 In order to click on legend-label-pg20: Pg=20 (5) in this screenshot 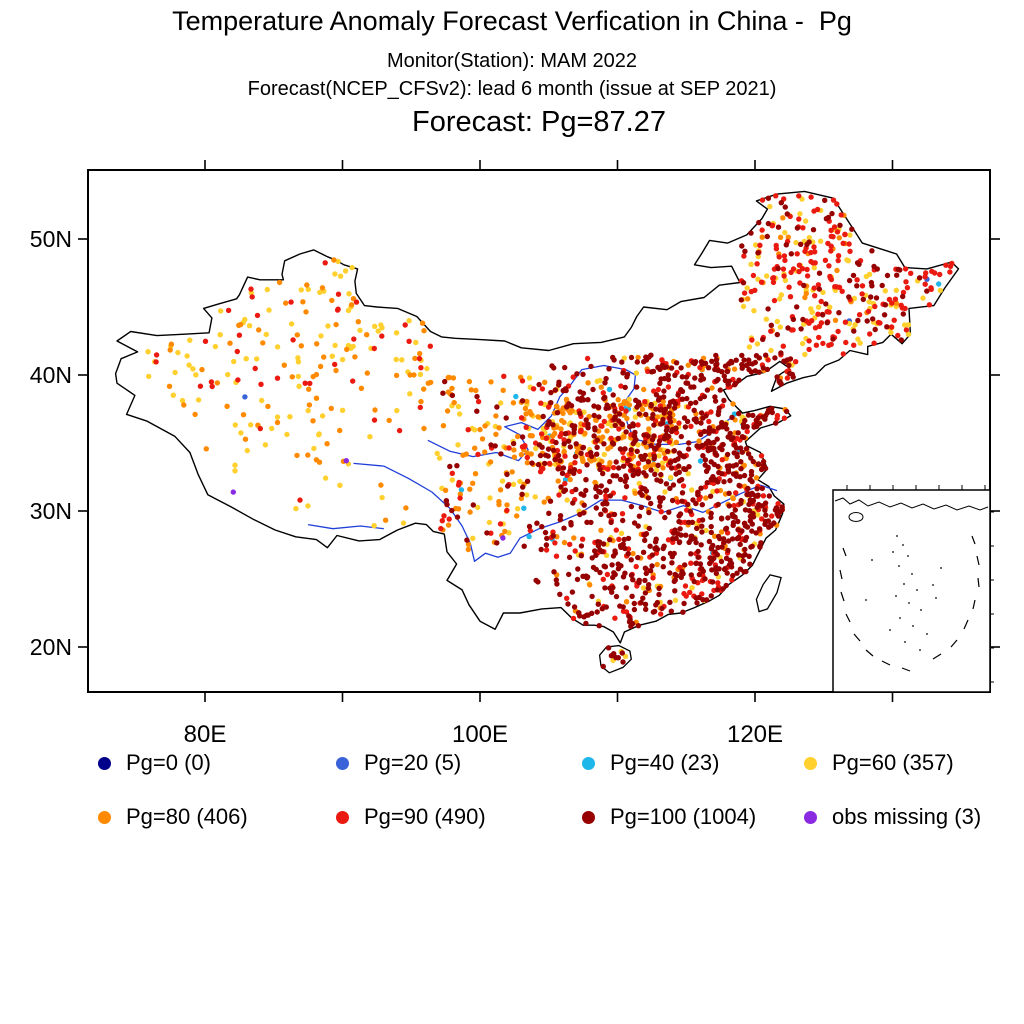, I will do `click(413, 762)`.